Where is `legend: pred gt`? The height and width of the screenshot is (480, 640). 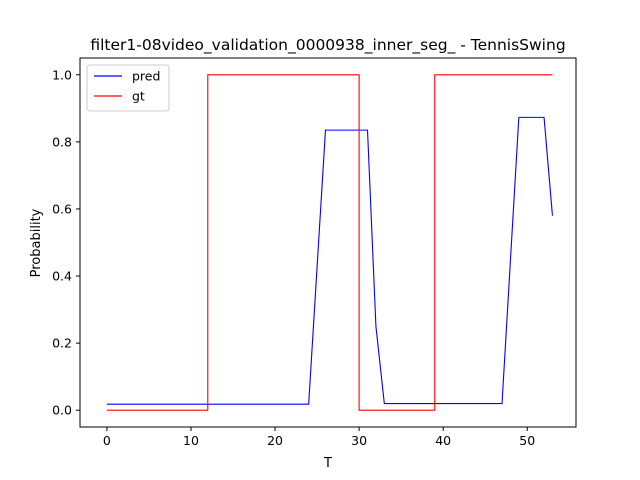
legend: pred gt is located at coordinates (128, 88).